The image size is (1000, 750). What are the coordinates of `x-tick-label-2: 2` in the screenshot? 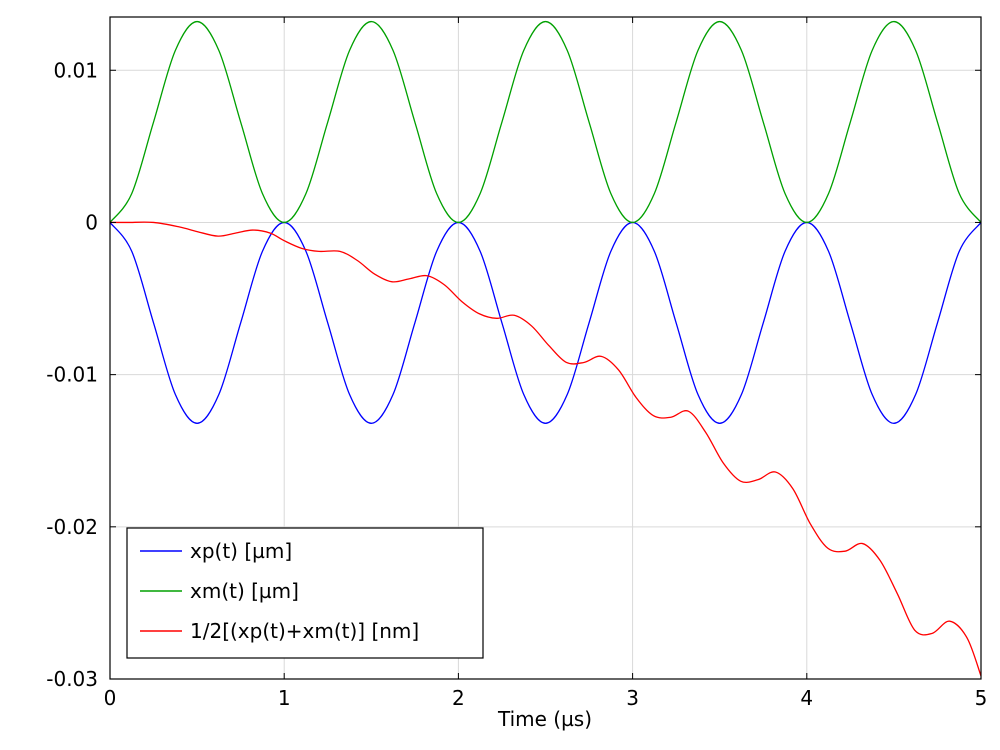 It's located at (458, 698).